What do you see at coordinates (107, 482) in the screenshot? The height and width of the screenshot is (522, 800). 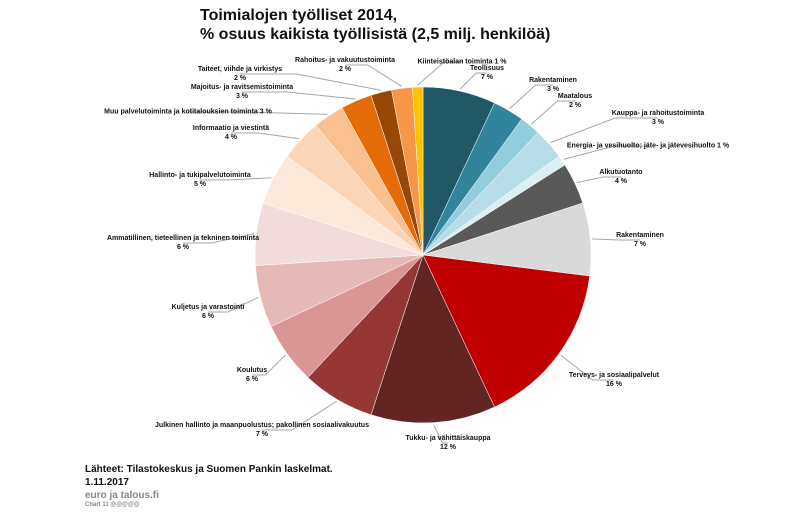 I see `date-note: 1.11.2017` at bounding box center [107, 482].